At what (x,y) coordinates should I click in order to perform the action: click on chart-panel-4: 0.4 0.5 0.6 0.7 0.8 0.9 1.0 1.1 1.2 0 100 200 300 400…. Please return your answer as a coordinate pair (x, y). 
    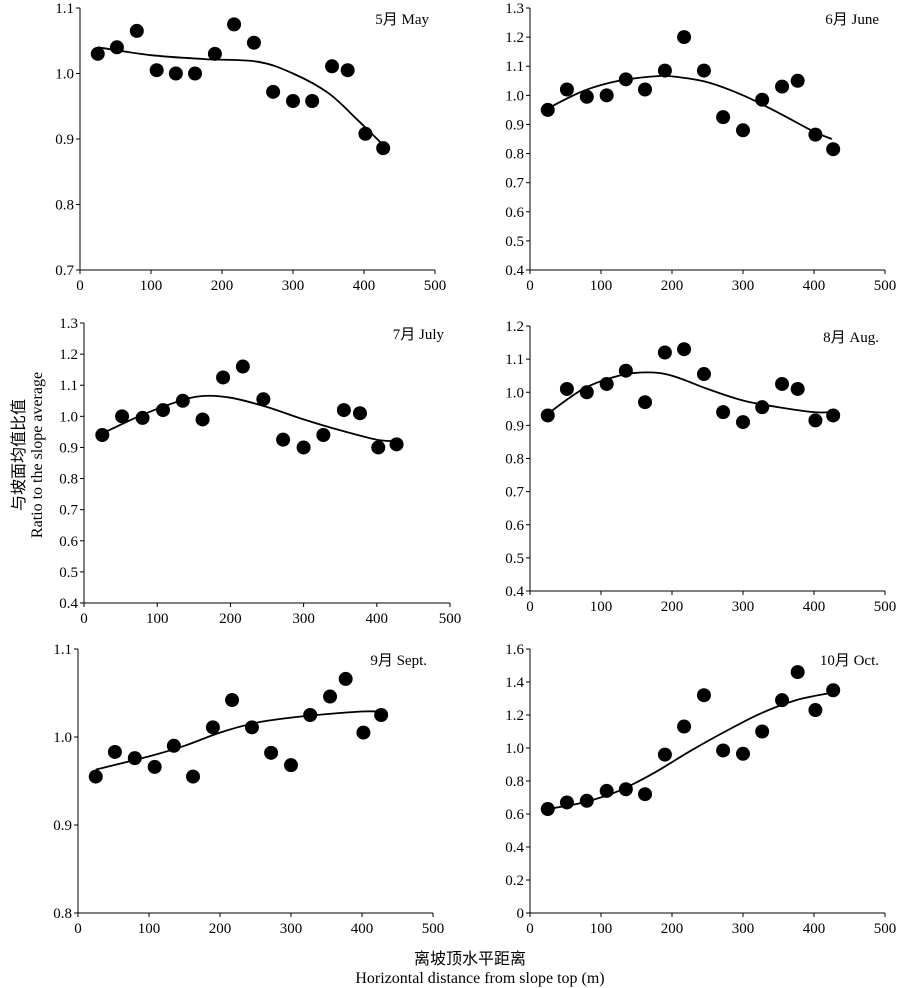
    Looking at the image, I should click on (700, 467).